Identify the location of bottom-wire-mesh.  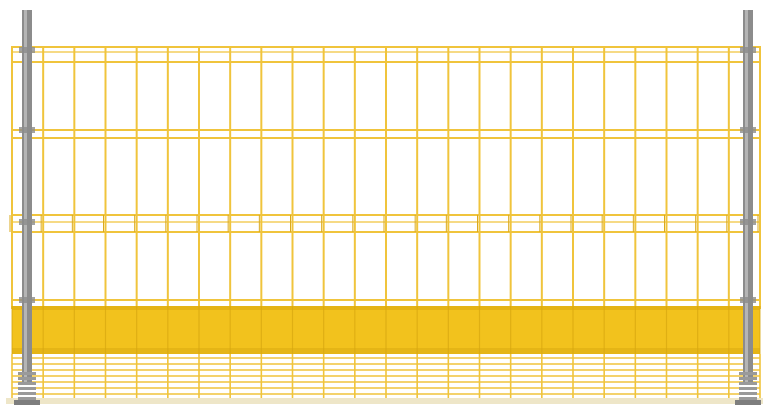
(384, 379).